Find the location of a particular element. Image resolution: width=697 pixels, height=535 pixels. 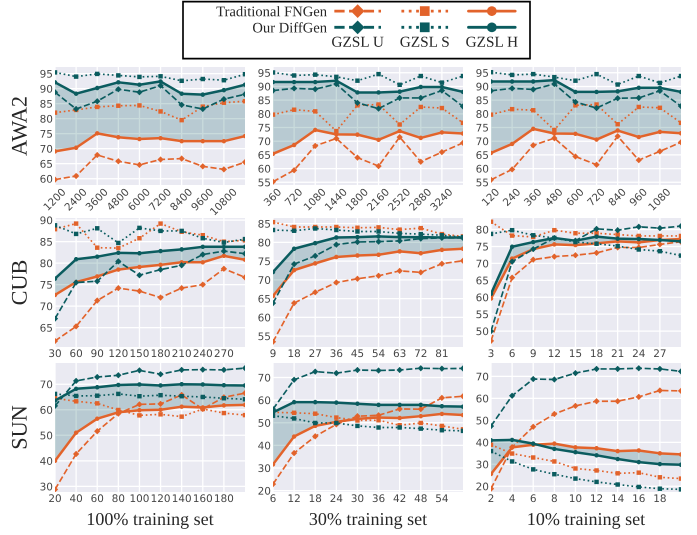

x-tick-label: 16 is located at coordinates (639, 498).